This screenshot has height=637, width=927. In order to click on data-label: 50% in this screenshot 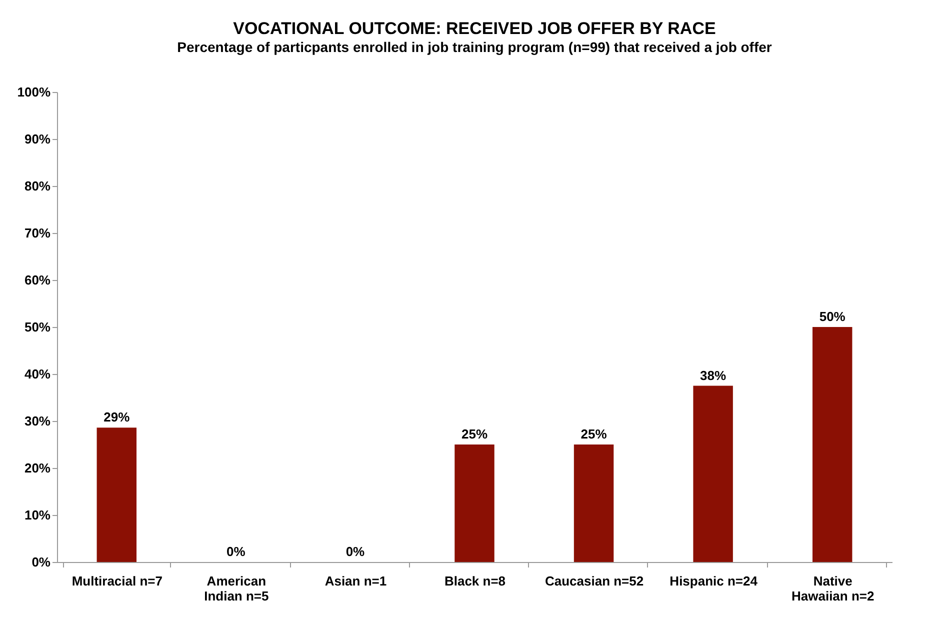, I will do `click(832, 316)`.